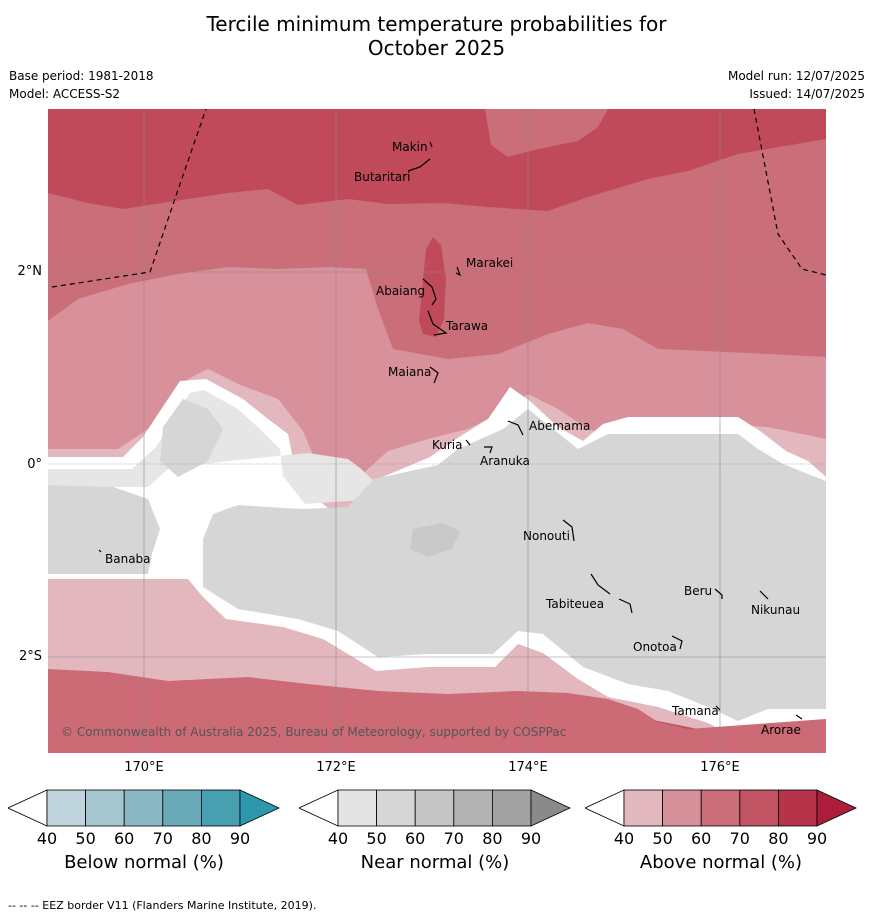  What do you see at coordinates (34, 464) in the screenshot?
I see `lat-label-0: 0°` at bounding box center [34, 464].